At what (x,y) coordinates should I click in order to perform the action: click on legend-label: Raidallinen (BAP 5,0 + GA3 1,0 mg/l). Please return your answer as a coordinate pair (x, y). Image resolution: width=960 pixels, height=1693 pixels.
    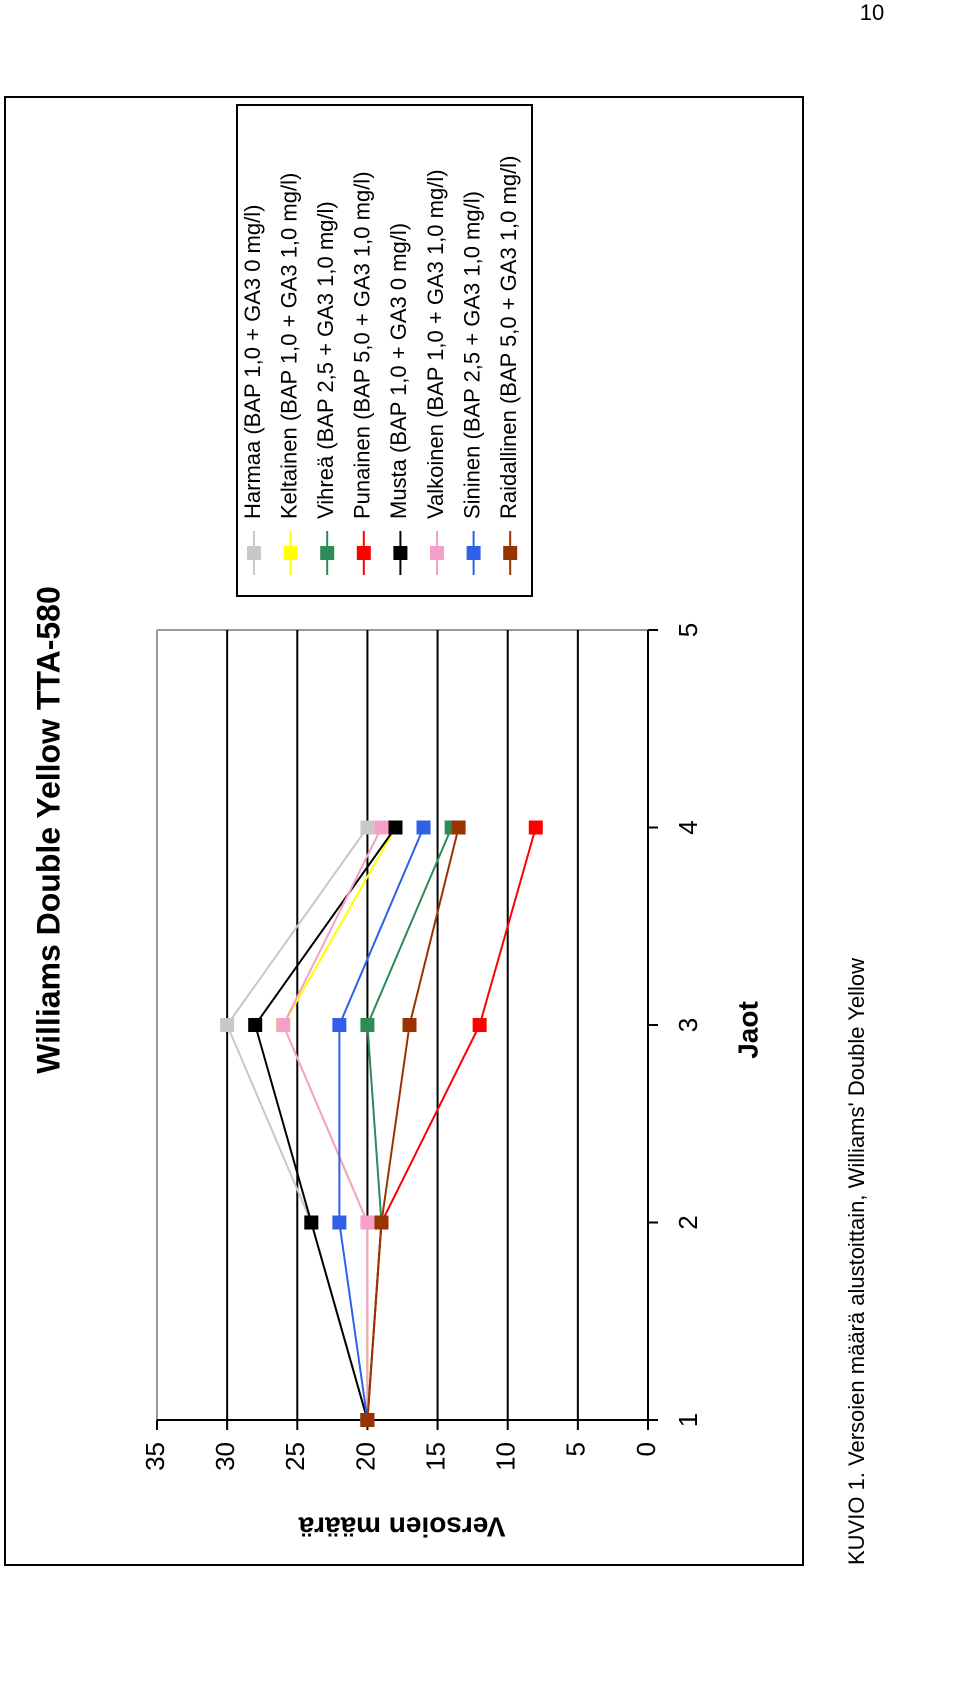
    Looking at the image, I should click on (508, 337).